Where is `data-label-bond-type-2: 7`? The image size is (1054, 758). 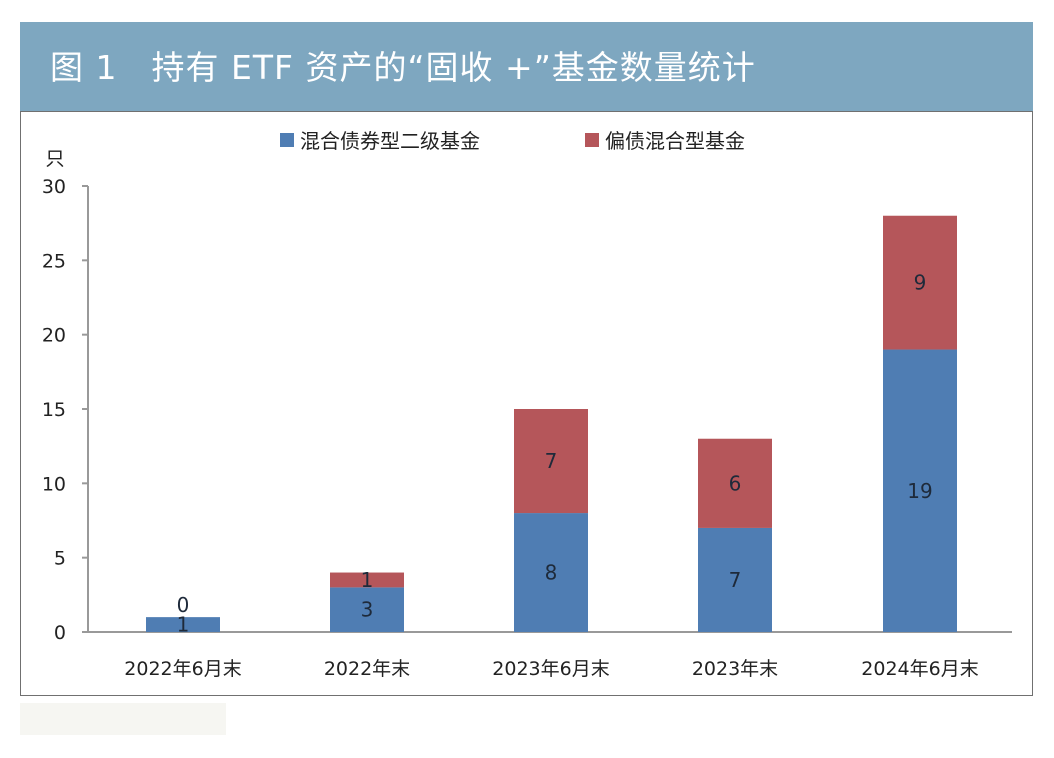 data-label-bond-type-2: 7 is located at coordinates (735, 580).